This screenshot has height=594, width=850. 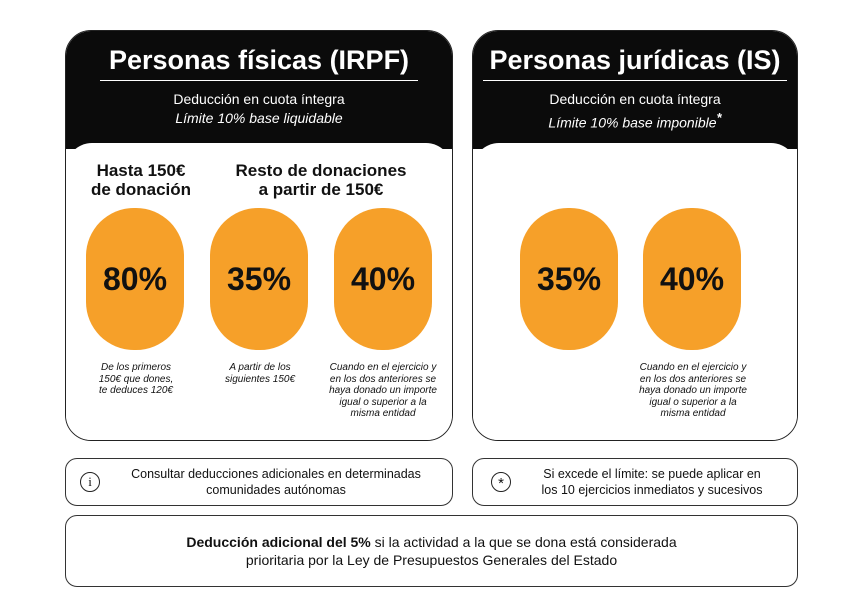 What do you see at coordinates (260, 379) in the screenshot?
I see `text-line: siguientes 150€` at bounding box center [260, 379].